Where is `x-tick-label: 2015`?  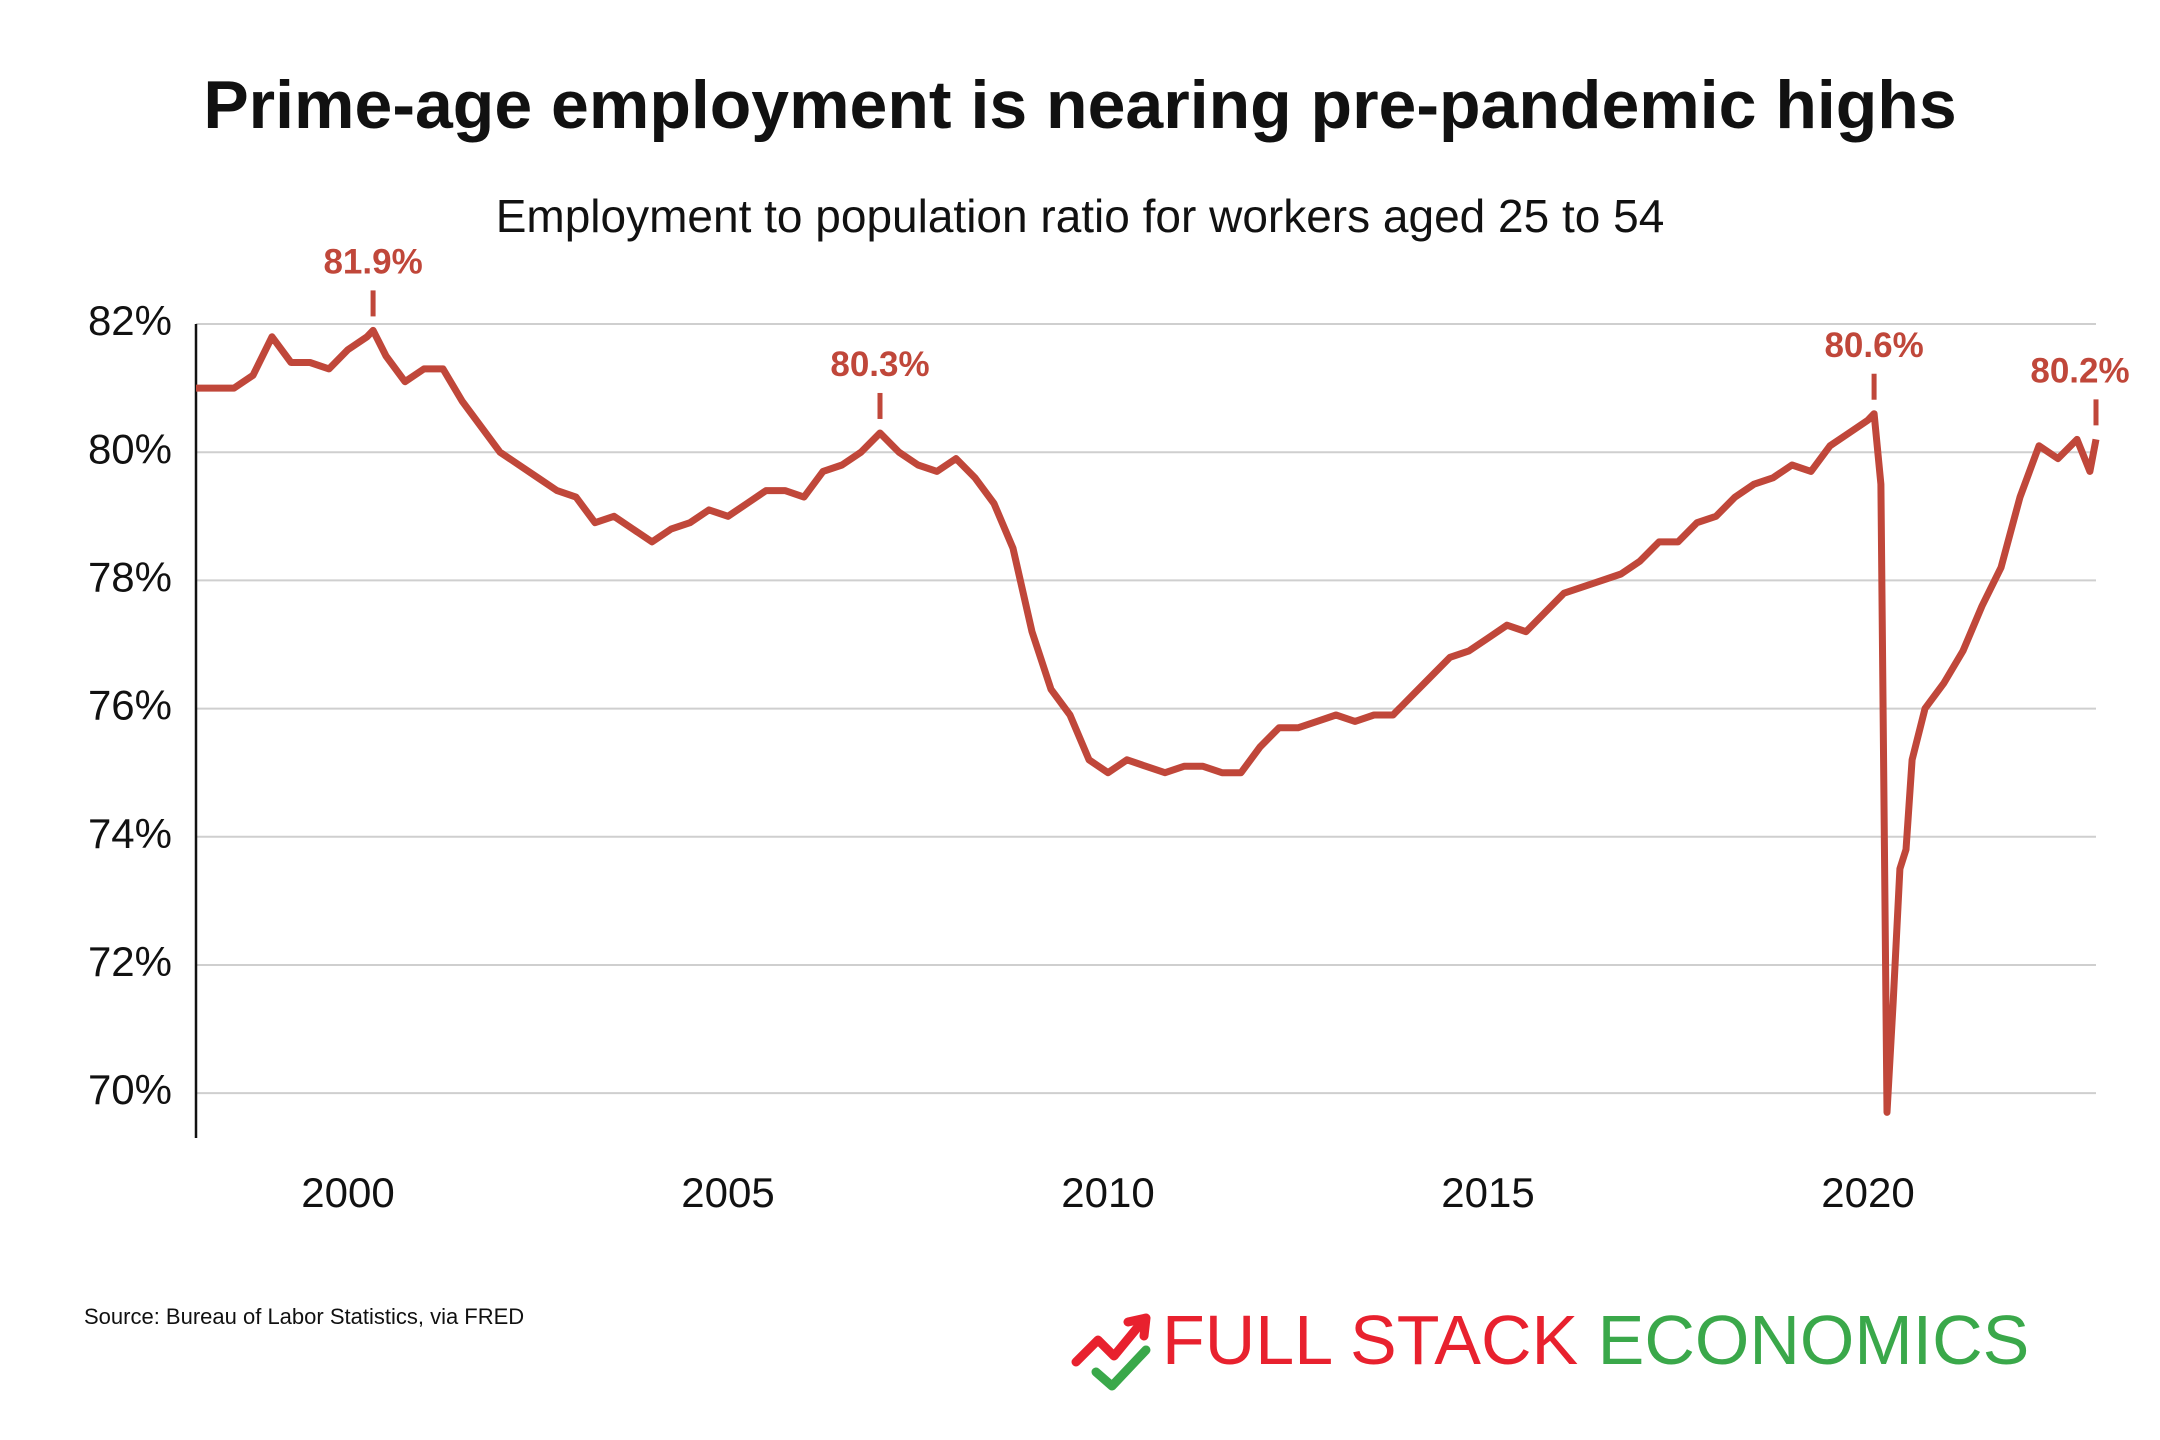
x-tick-label: 2015 is located at coordinates (1487, 1192).